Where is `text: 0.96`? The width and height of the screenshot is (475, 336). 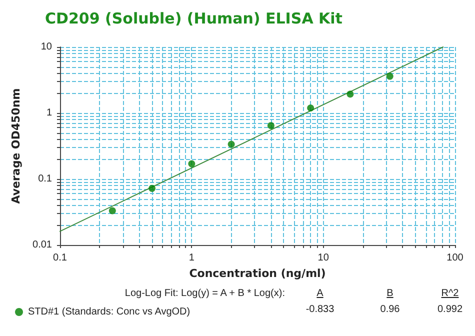 text: 0.96 is located at coordinates (390, 309).